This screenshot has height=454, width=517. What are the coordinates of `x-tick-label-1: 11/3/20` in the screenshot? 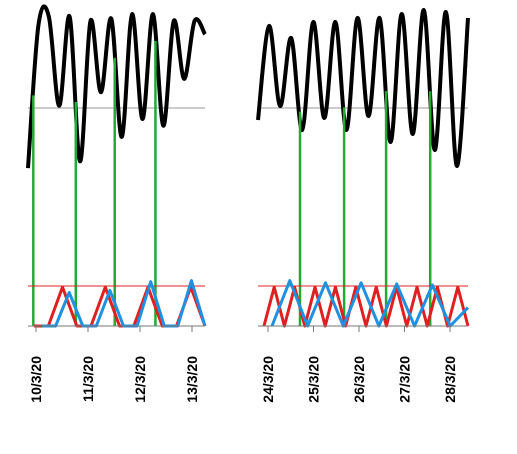 It's located at (88, 379).